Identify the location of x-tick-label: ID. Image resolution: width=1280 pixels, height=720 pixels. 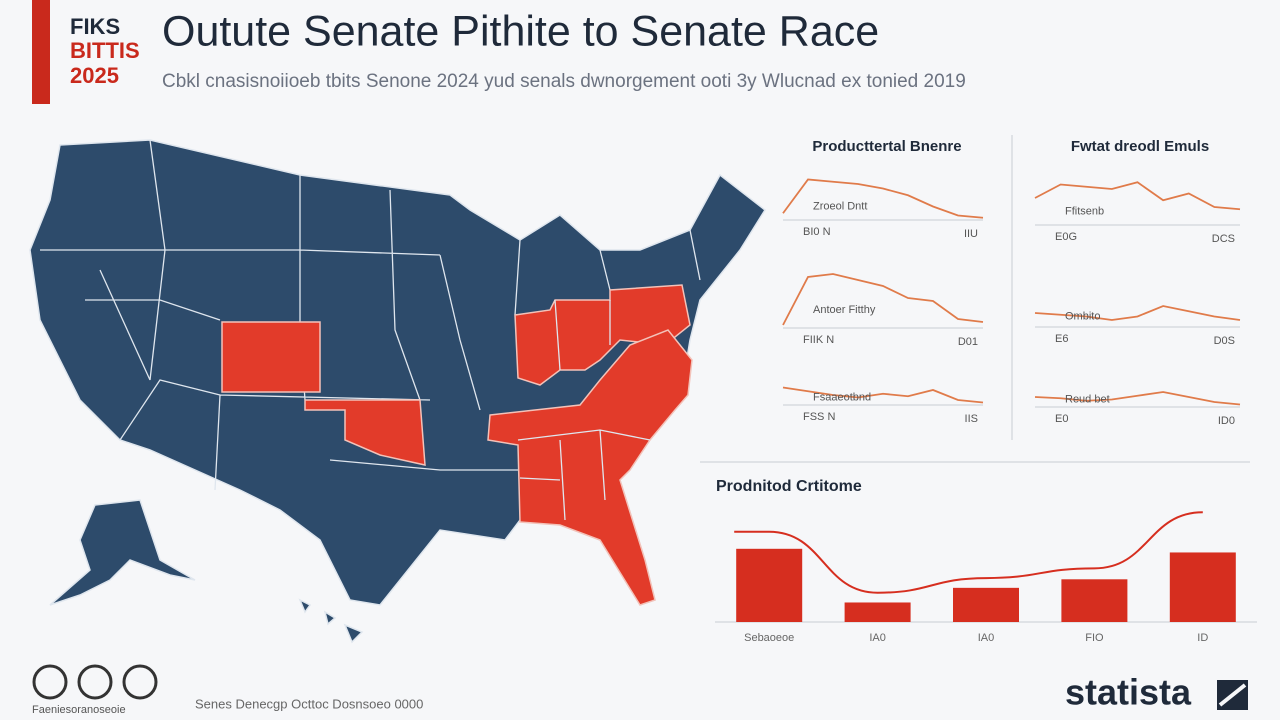
(1202, 638).